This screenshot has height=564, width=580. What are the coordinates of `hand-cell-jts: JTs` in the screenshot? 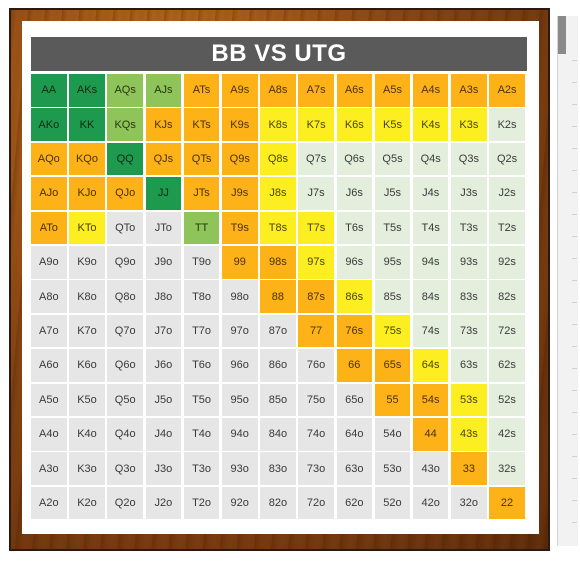 It's located at (201, 193).